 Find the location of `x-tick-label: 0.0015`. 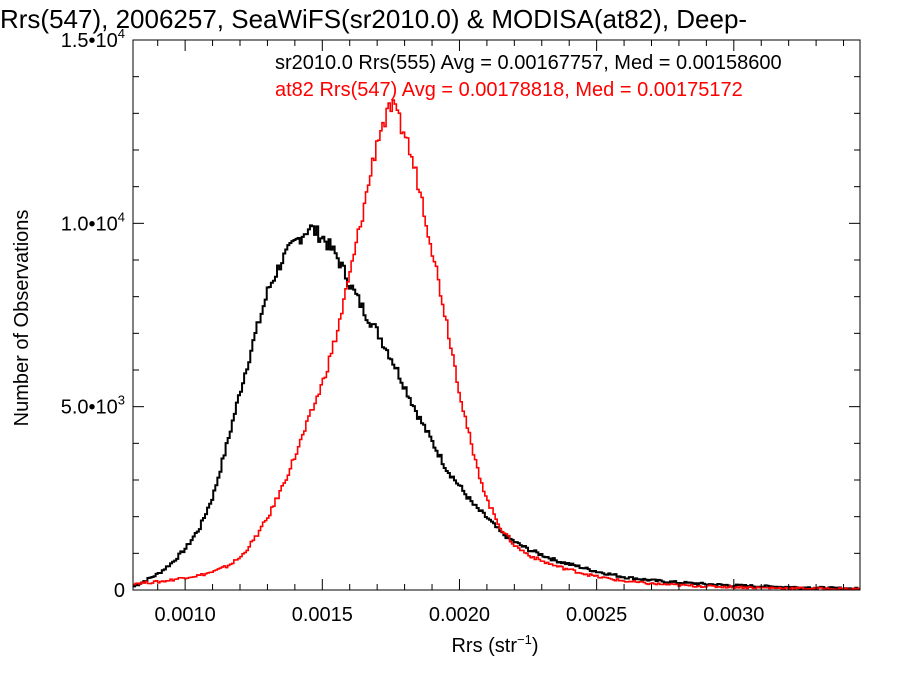

x-tick-label: 0.0015 is located at coordinates (322, 615).